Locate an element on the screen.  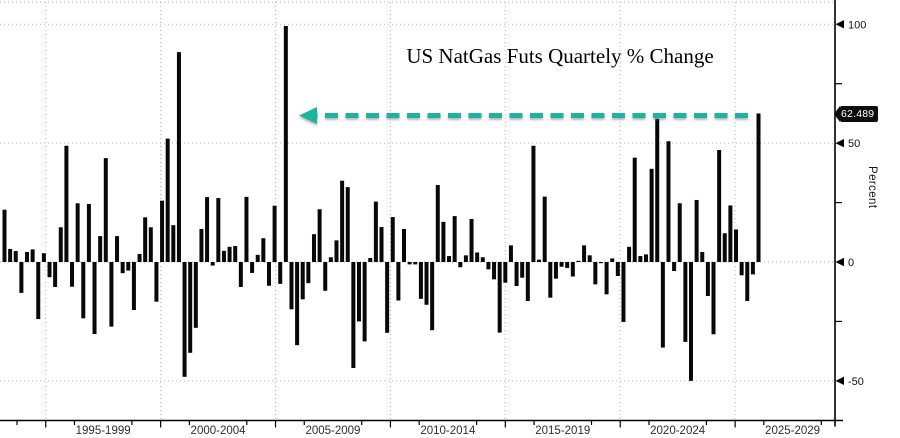
x-axis-period-label: 2005-2009 is located at coordinates (332, 431).